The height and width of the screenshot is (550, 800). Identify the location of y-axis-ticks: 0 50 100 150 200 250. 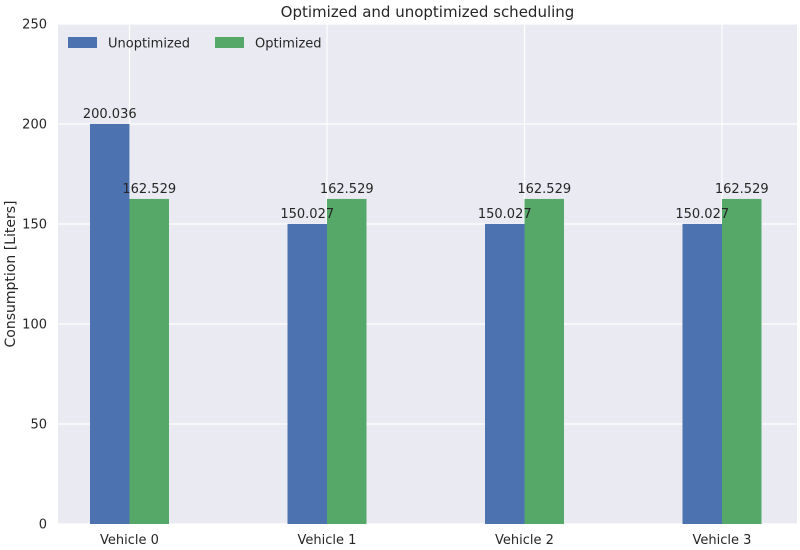
(34, 275).